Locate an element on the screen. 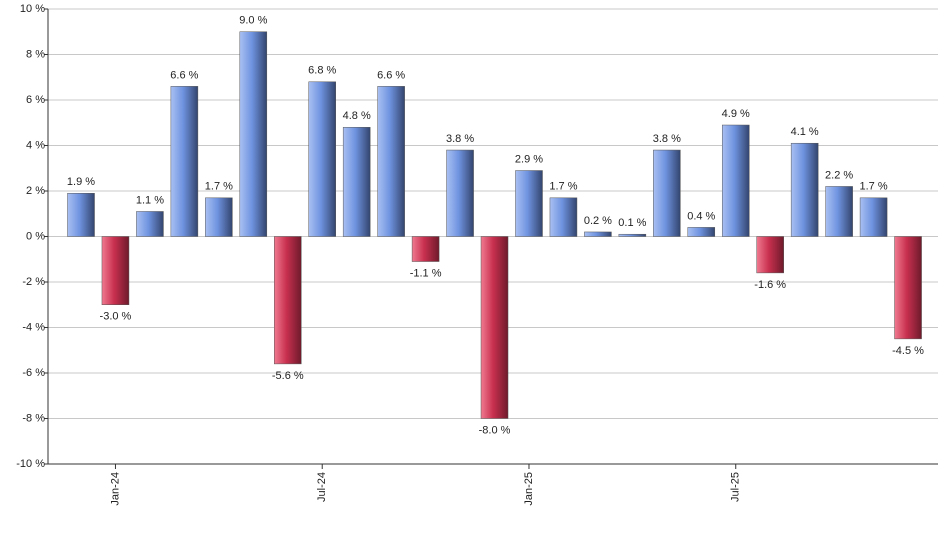  y-tick-label: 6 % is located at coordinates (35, 100).